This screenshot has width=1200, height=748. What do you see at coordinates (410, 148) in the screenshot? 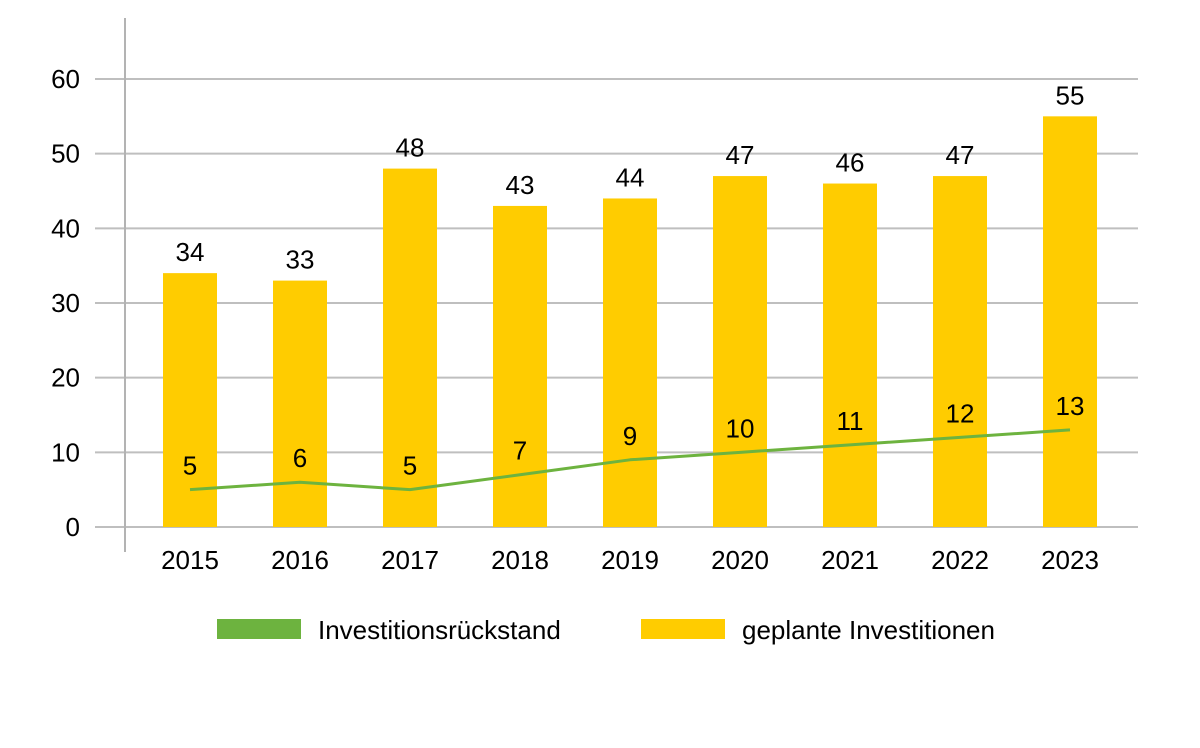
I see `bar-label-2017: 48` at bounding box center [410, 148].